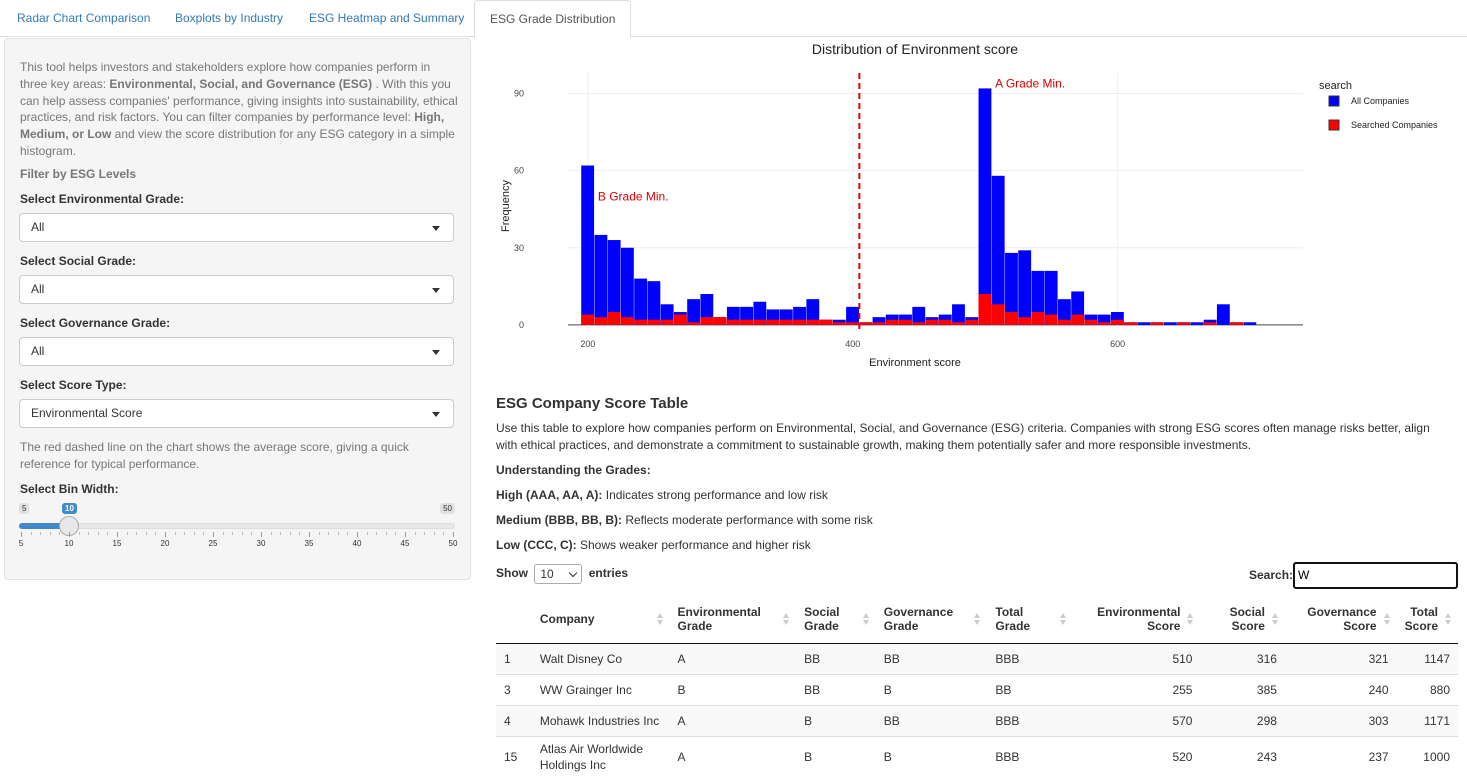  I want to click on col-header-environmental-score: Environmental Score, so click(1136, 619).